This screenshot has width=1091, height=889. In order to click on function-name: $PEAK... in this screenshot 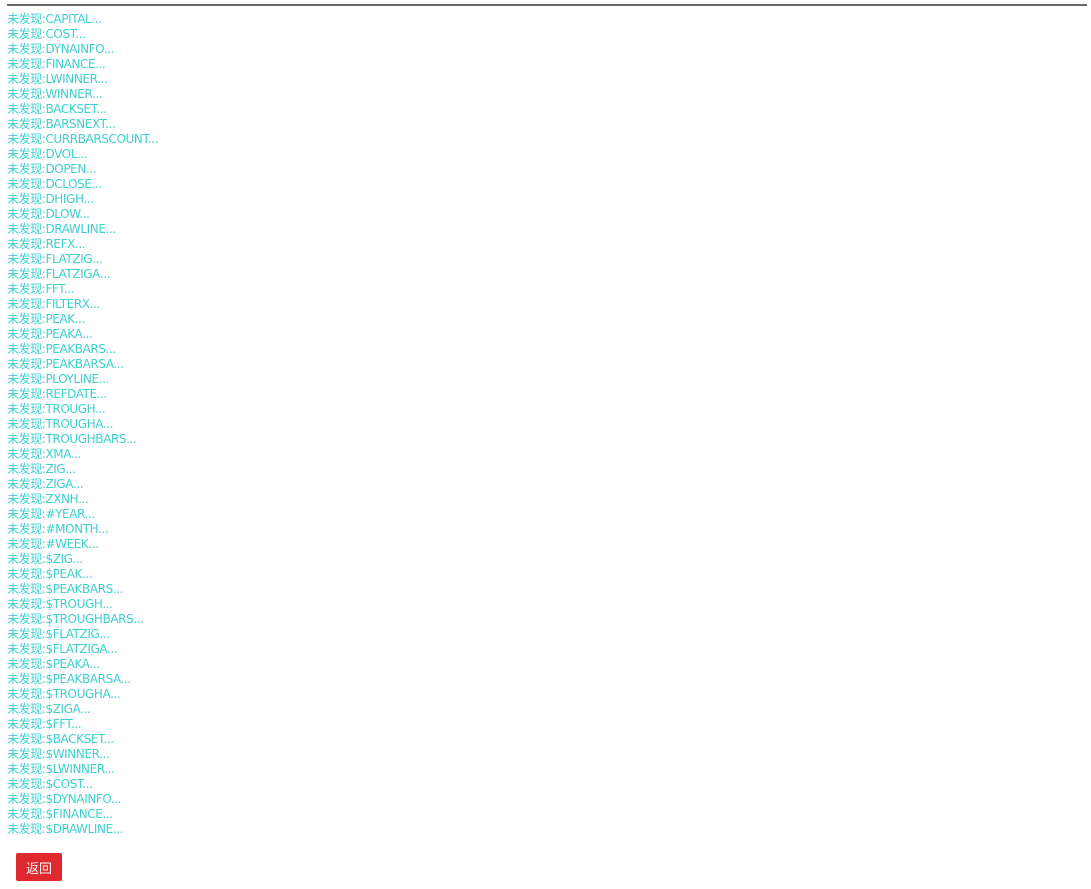, I will do `click(69, 574)`.